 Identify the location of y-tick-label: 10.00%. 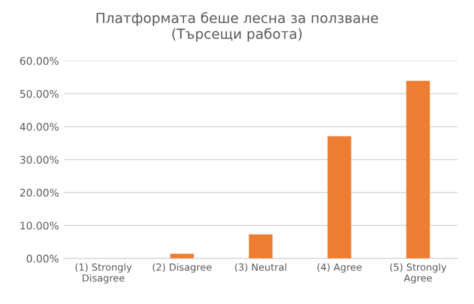
(39, 226).